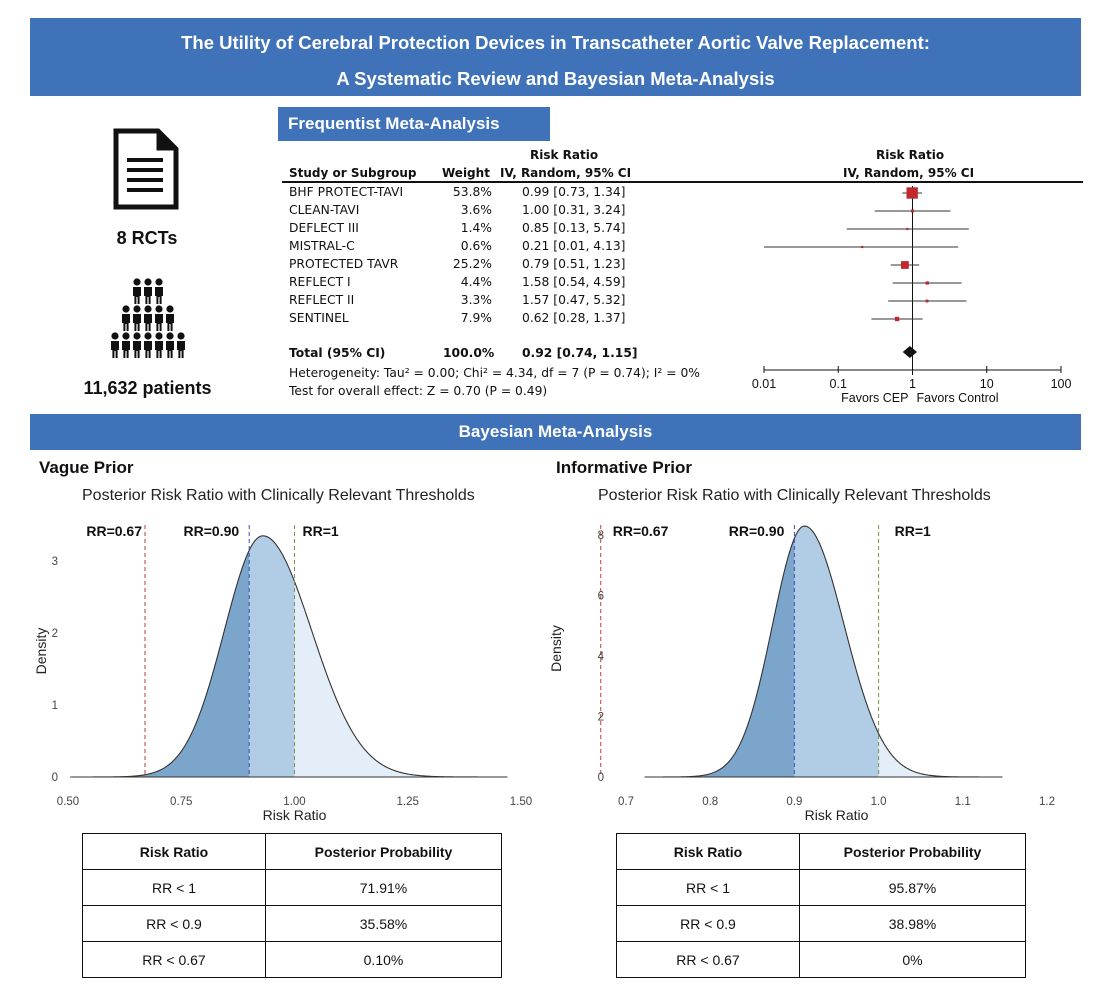 This screenshot has width=1113, height=990. I want to click on x-tick-label: 0.01, so click(764, 384).